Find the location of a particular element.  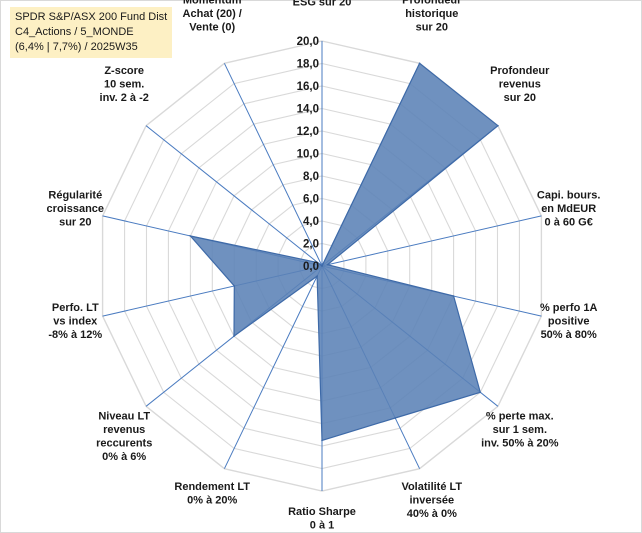

tick-label: 16,0 is located at coordinates (308, 87).